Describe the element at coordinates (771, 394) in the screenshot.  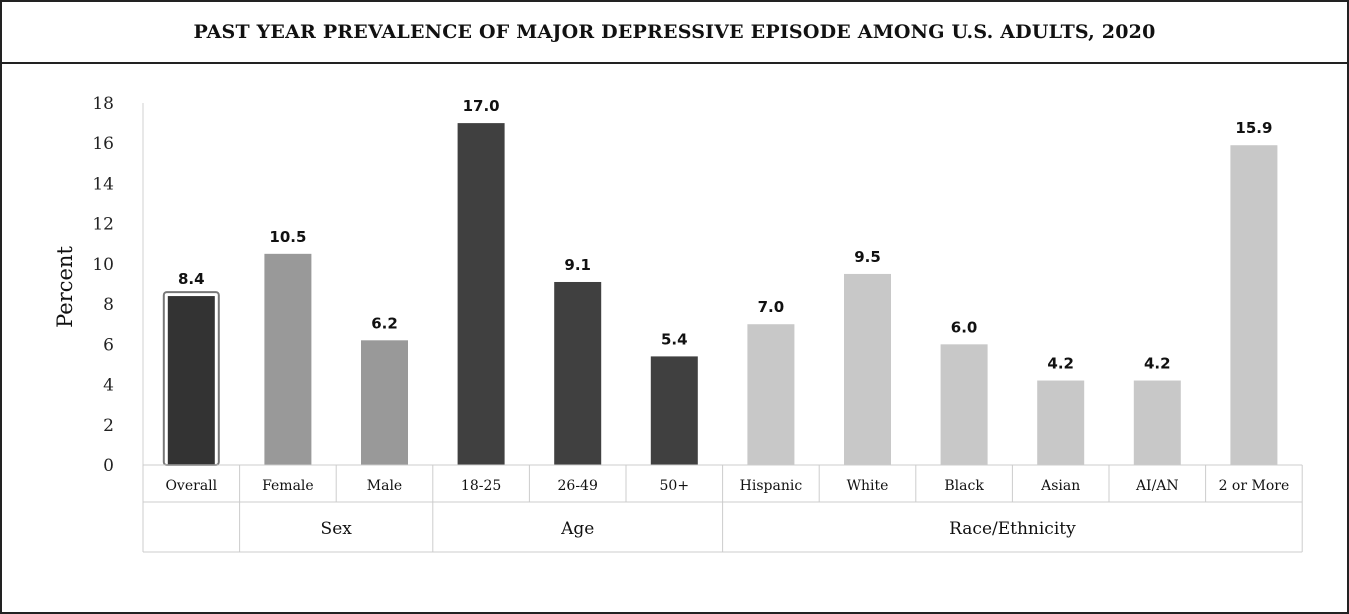
I see `bar-hispanic` at that location.